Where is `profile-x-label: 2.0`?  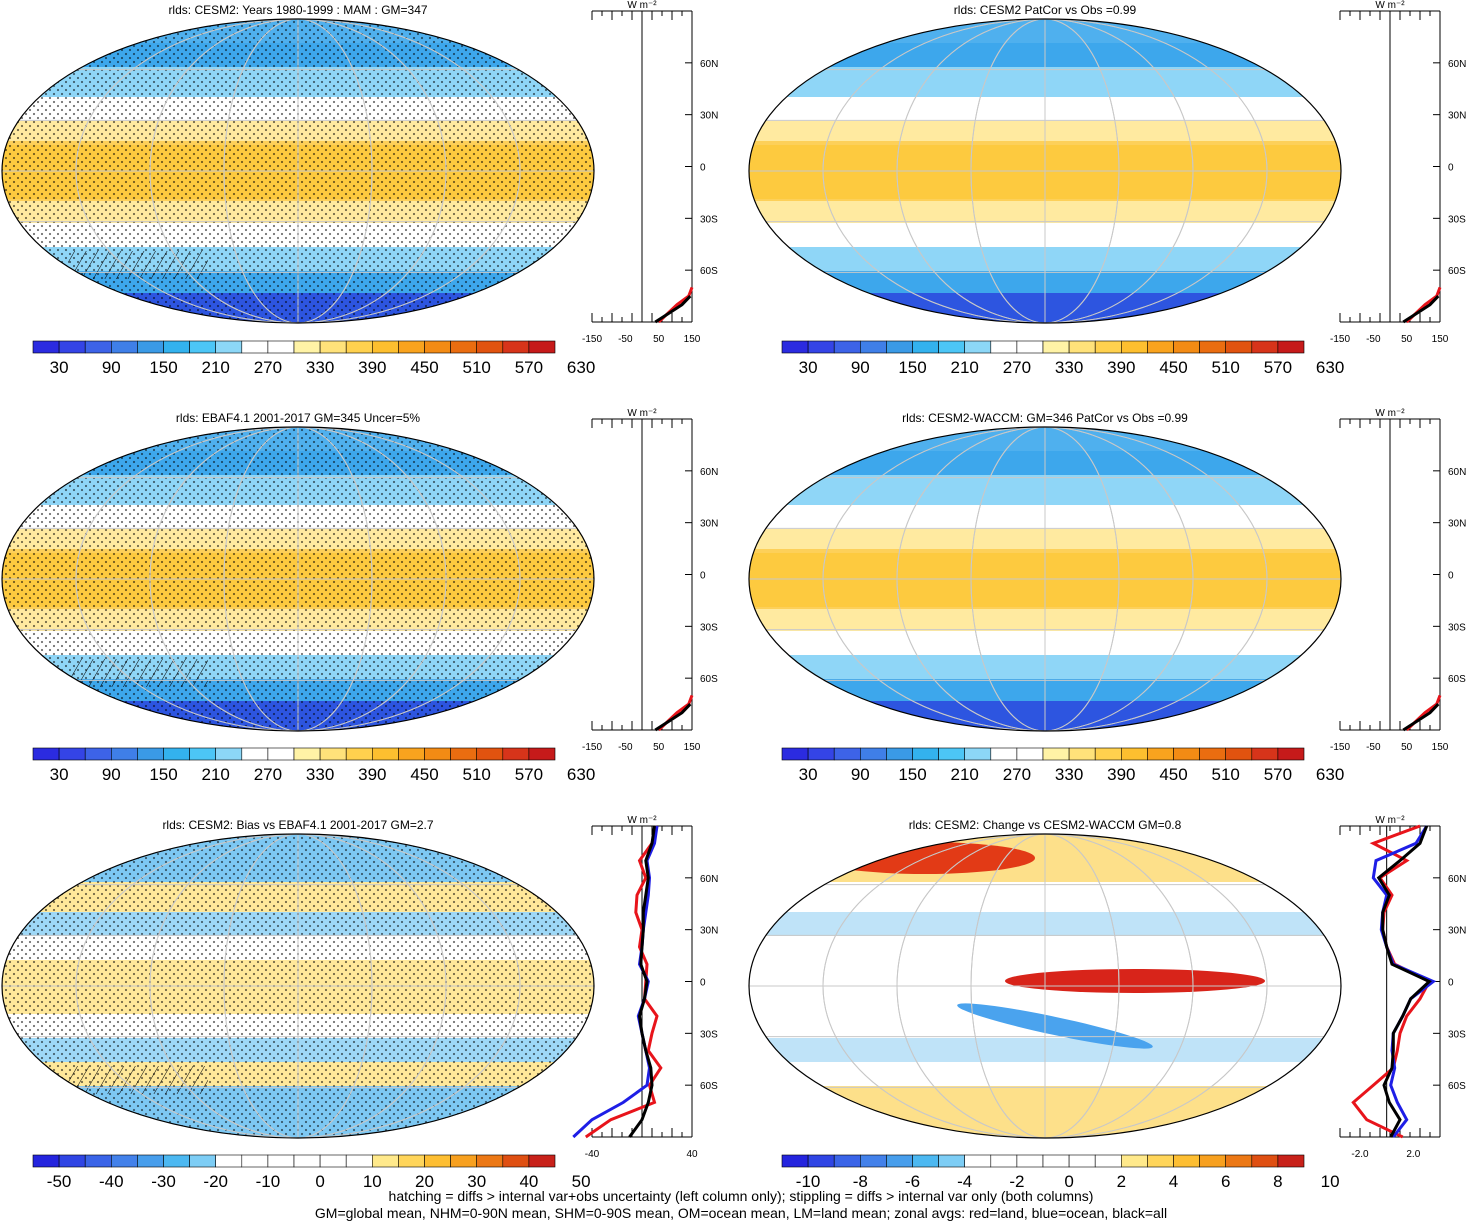
profile-x-label: 2.0 is located at coordinates (1413, 1154).